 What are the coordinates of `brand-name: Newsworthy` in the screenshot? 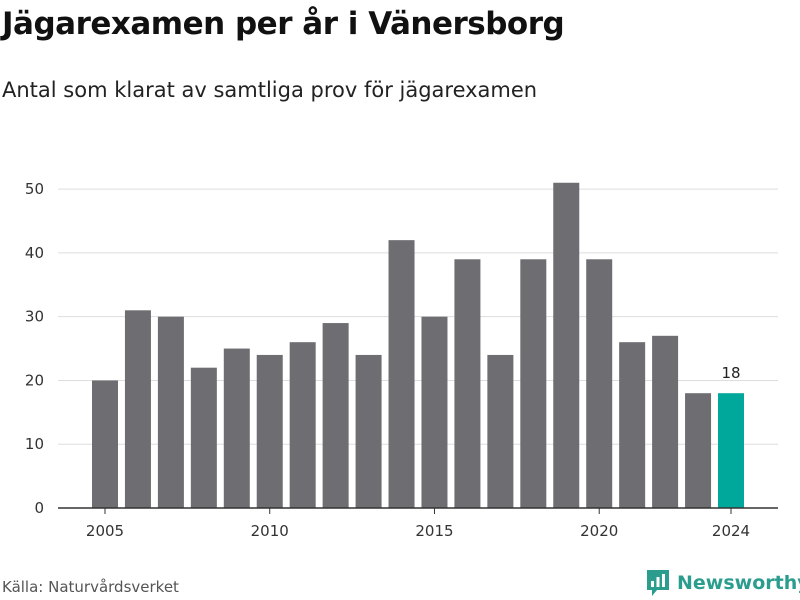 It's located at (738, 583).